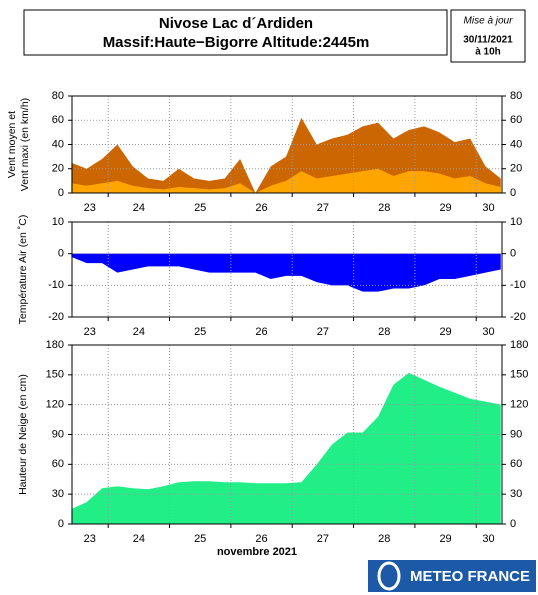 Image resolution: width=538 pixels, height=595 pixels. Describe the element at coordinates (23, 434) in the screenshot. I see `y-axis-label: Hauteur de Neige (en cm)` at that location.